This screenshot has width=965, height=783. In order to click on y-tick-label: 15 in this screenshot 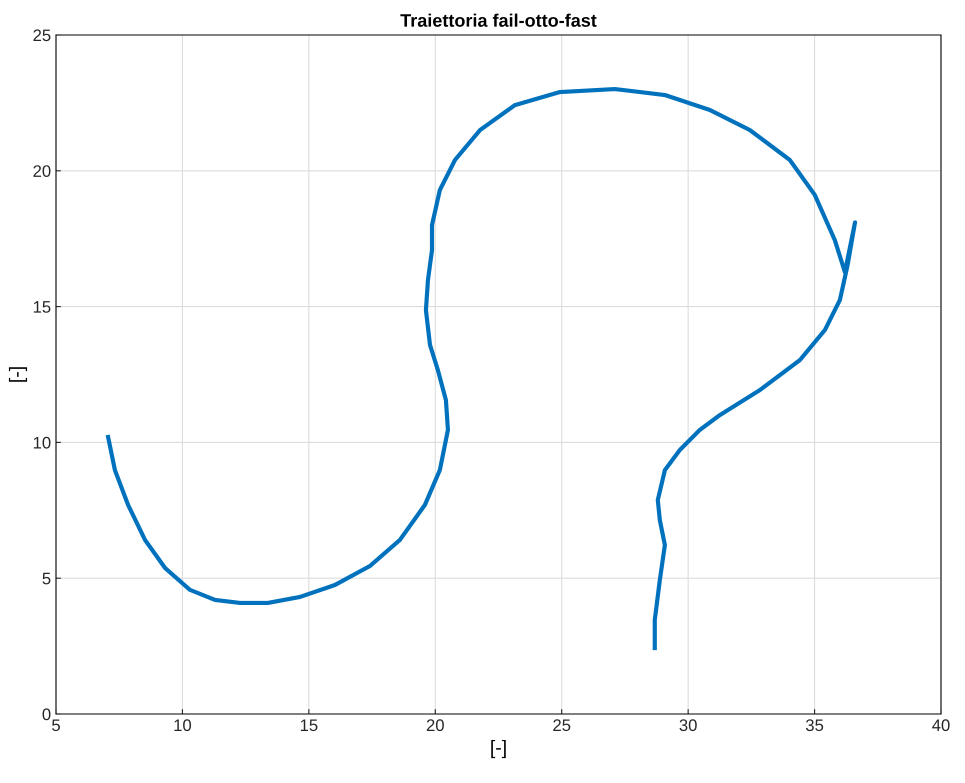, I will do `click(42, 307)`.